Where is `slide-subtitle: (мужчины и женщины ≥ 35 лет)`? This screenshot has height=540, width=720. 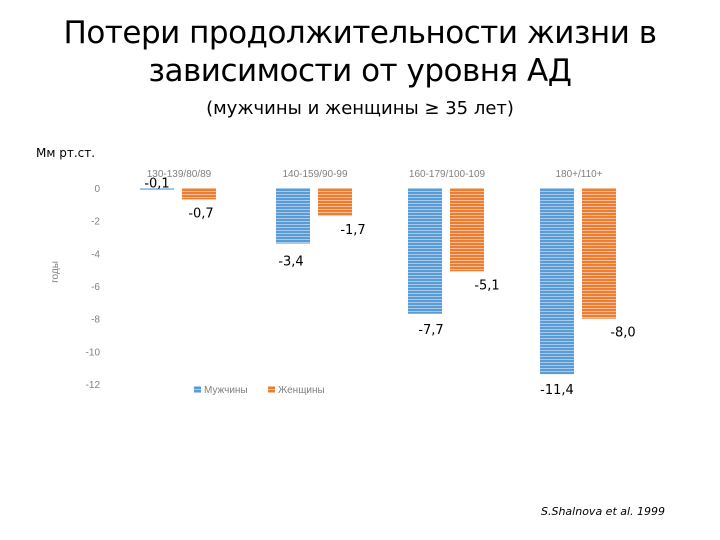 slide-subtitle: (мужчины и женщины ≥ 35 лет) is located at coordinates (360, 108).